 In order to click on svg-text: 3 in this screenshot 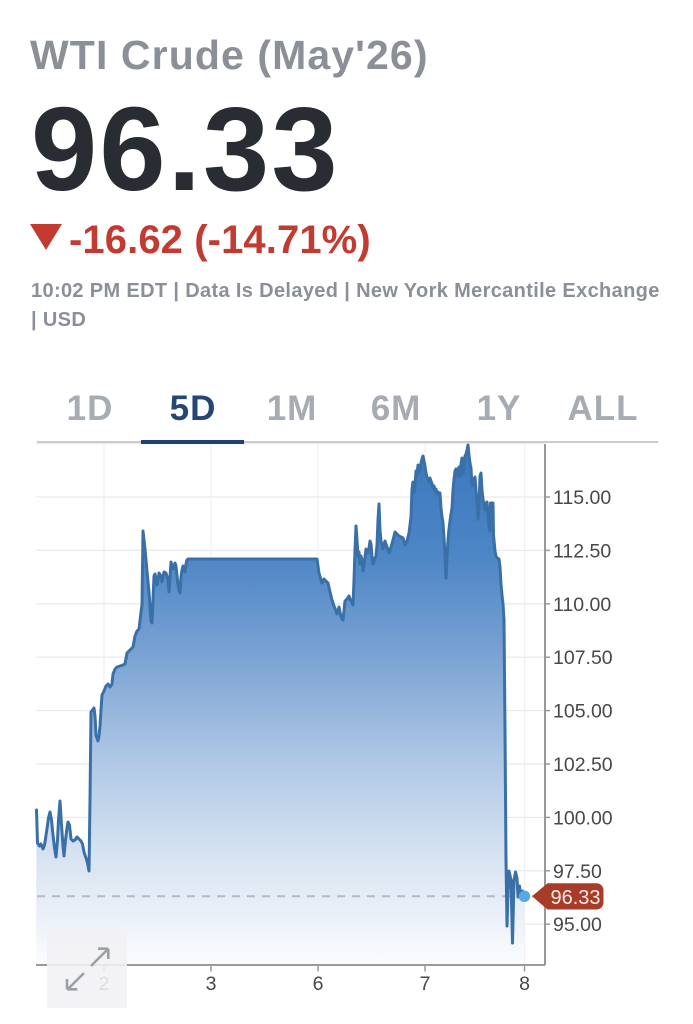, I will do `click(211, 984)`.